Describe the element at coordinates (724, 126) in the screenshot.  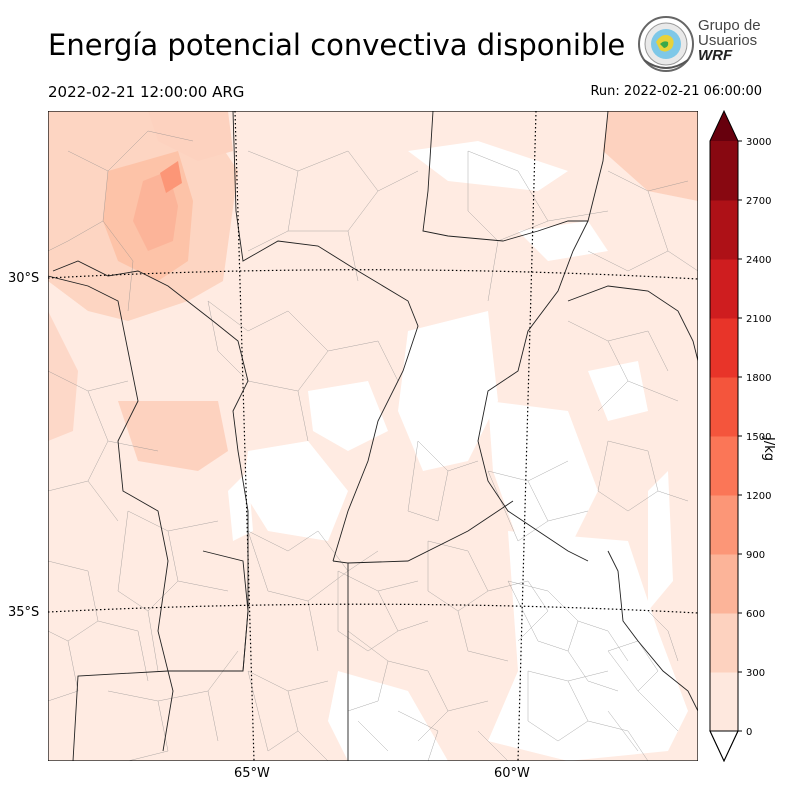
I see `colorbar-over-arrow` at that location.